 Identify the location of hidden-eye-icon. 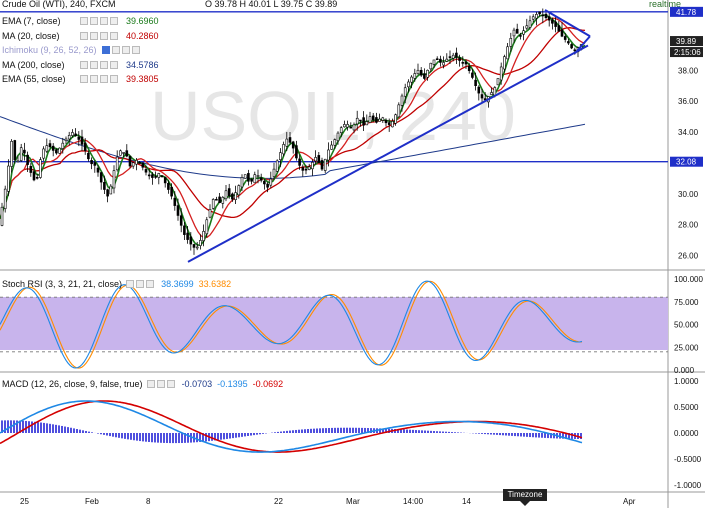
(106, 49).